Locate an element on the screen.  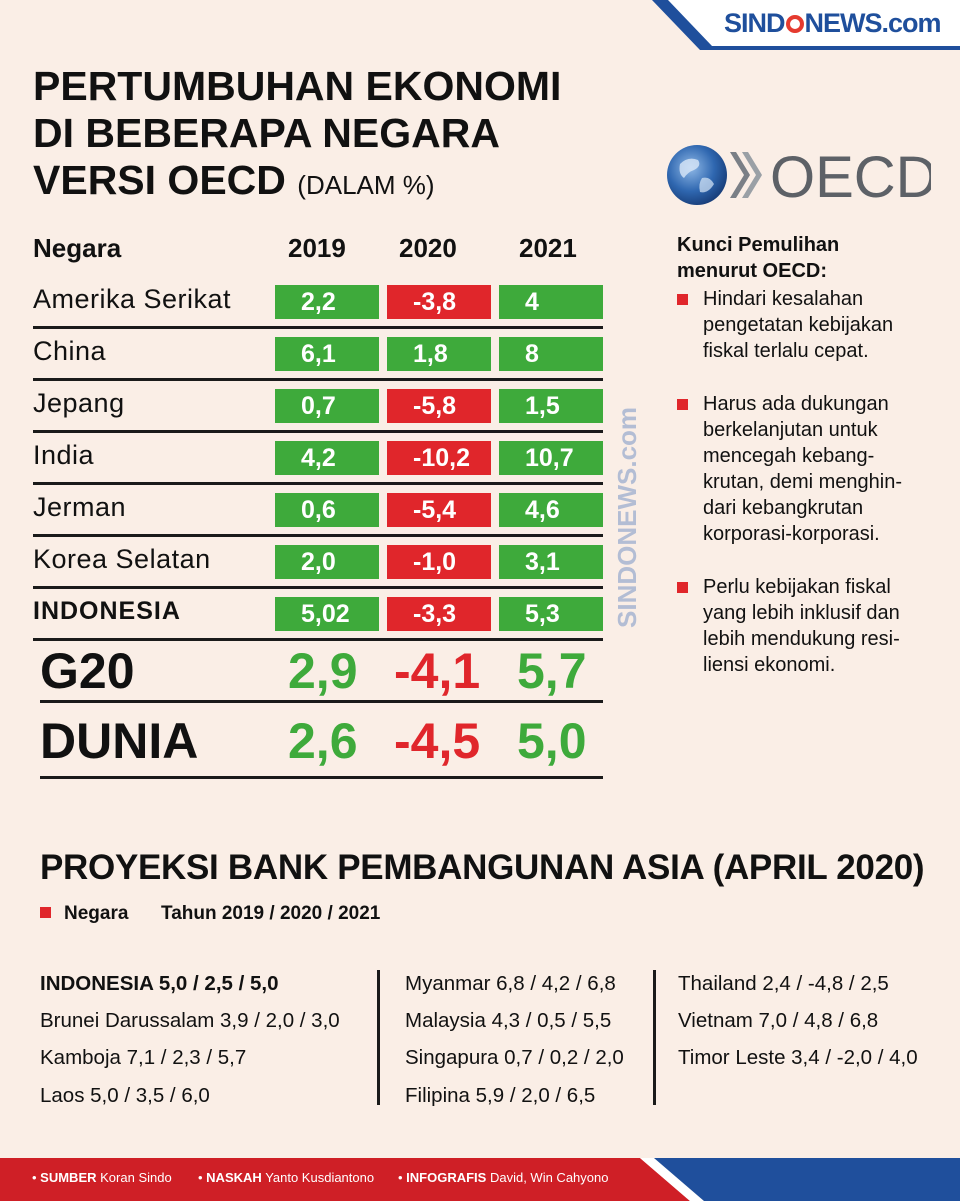
bullet-line: yang lebih inklusif dan is located at coordinates (801, 613).